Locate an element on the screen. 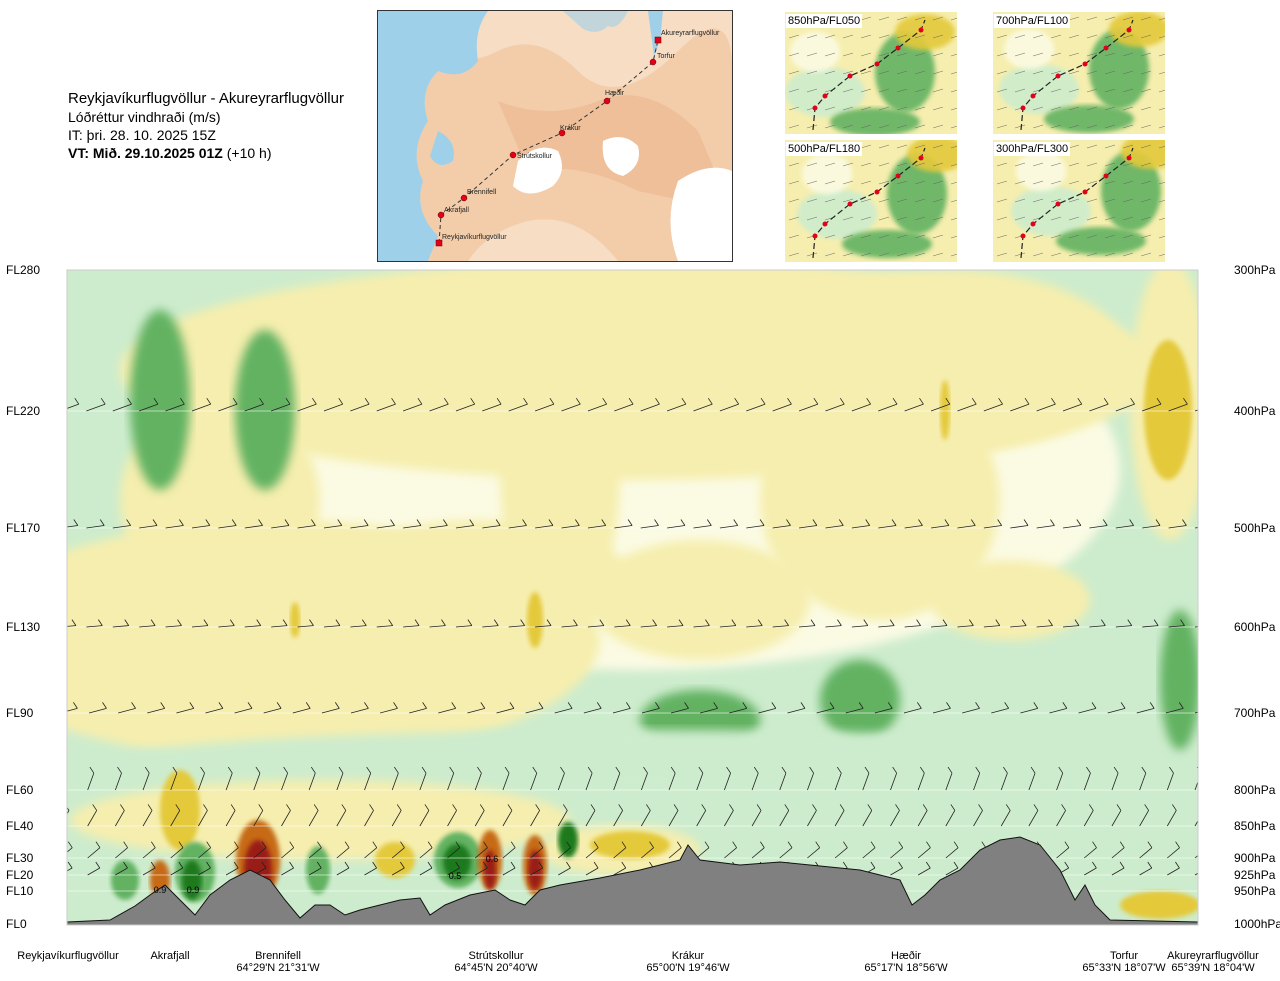 This screenshot has width=1280, height=981. mini-map-500: 500hPa/FL180 is located at coordinates (871, 201).